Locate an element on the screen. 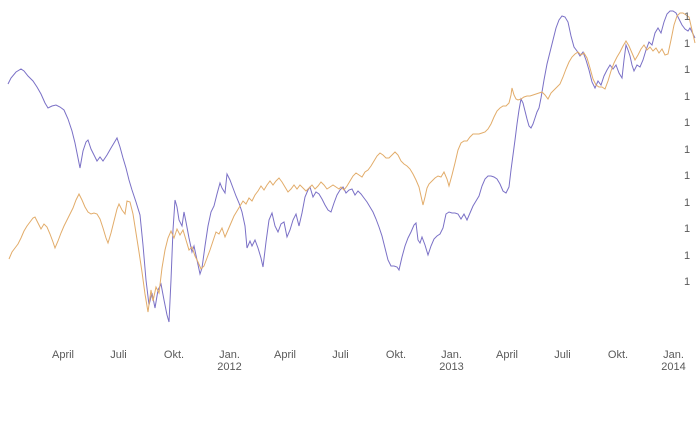 The image size is (697, 430). x-tick-label: Jan. 2012 is located at coordinates (229, 361).